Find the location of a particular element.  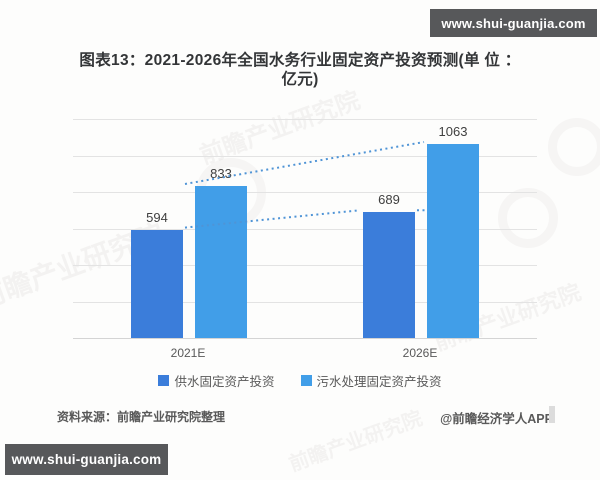

site-banner-top-text: www.shui-guanjia.com is located at coordinates (513, 23).